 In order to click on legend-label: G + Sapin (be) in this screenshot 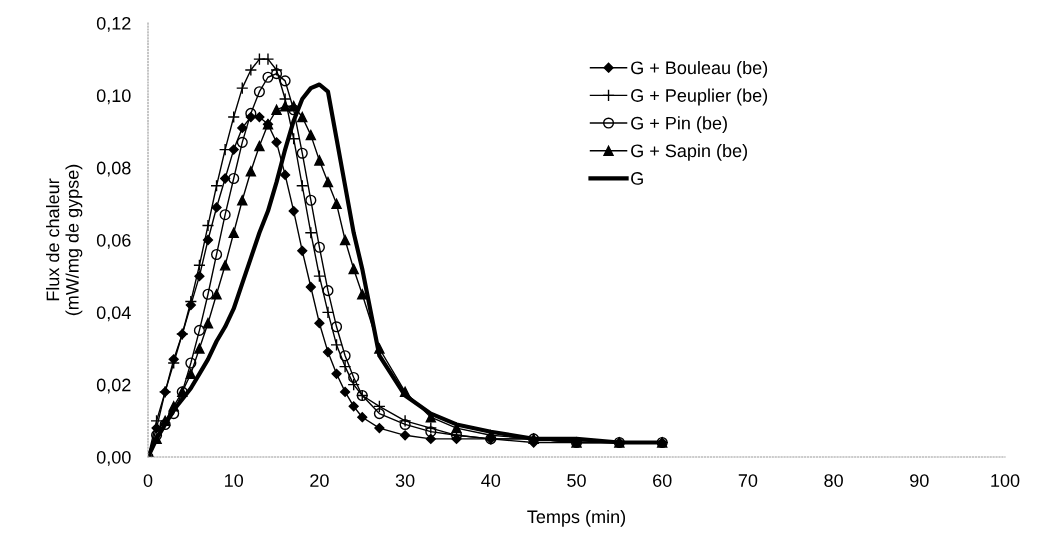, I will do `click(689, 152)`.